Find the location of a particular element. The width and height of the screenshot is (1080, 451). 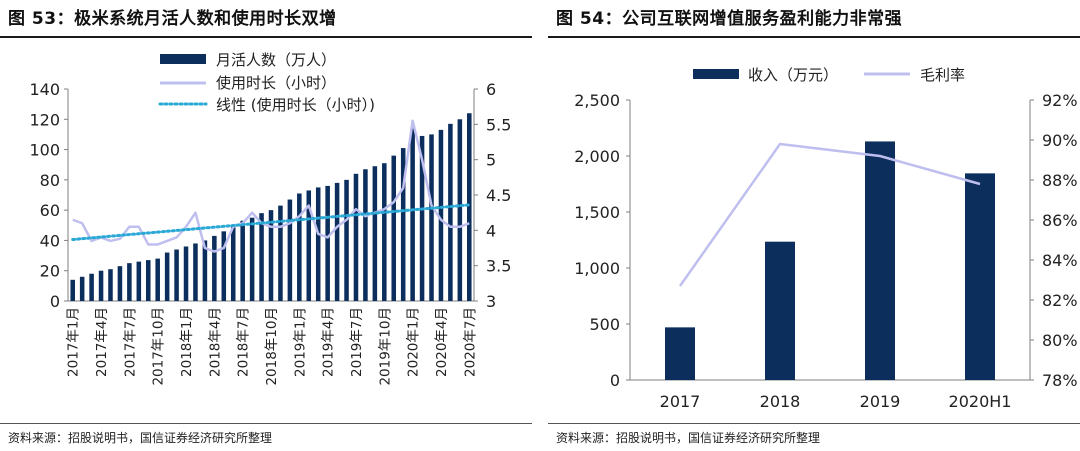

x-axis-tick-label: 2017年7月 is located at coordinates (130, 342).